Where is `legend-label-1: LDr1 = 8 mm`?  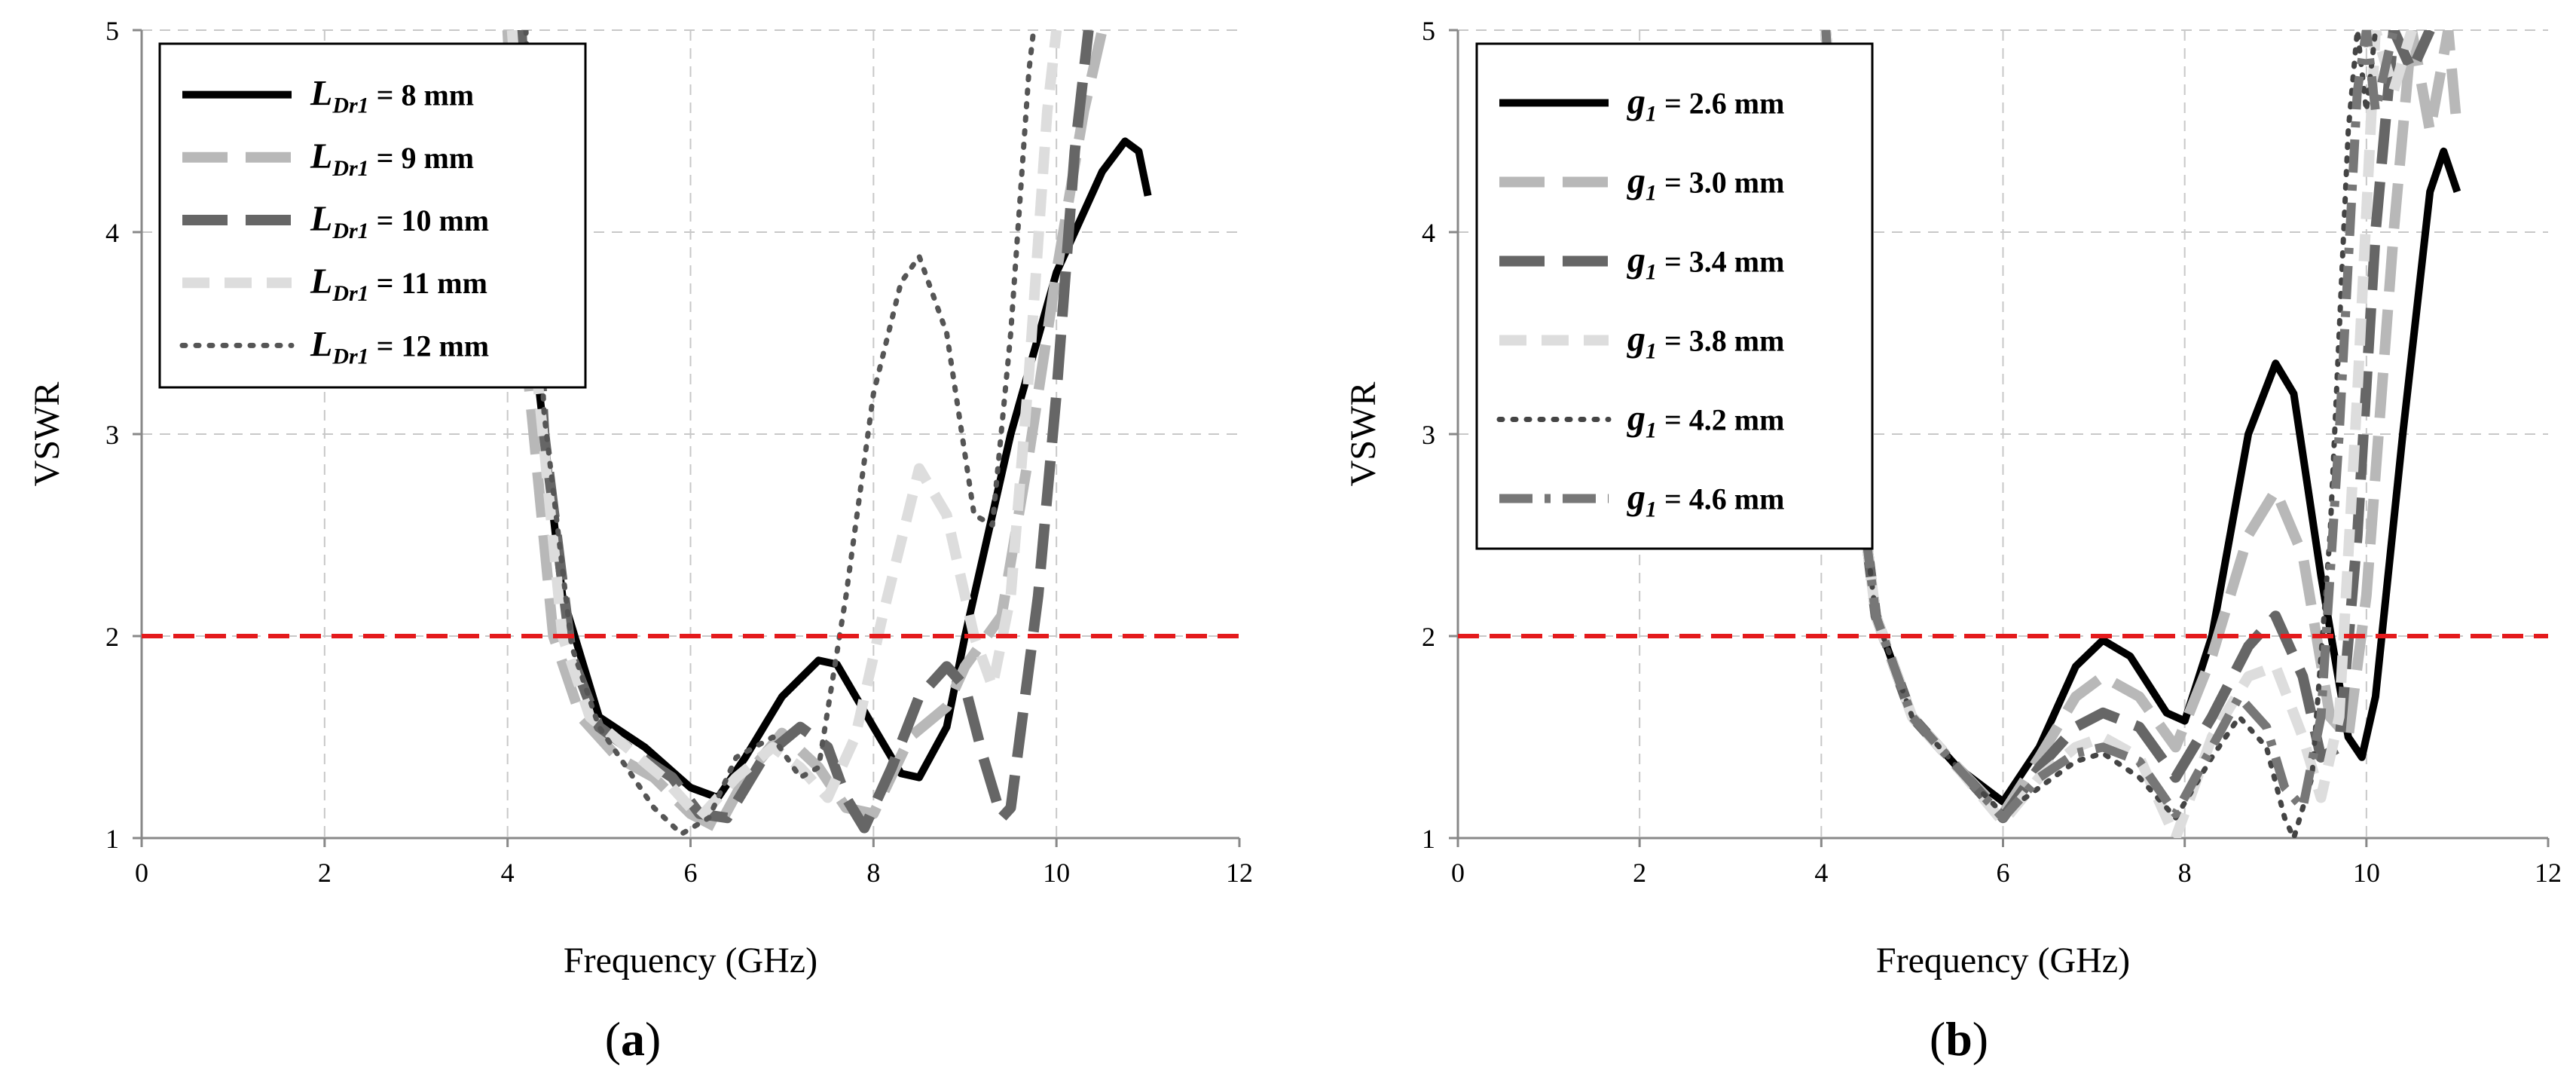 legend-label-1: LDr1 = 8 mm is located at coordinates (392, 96).